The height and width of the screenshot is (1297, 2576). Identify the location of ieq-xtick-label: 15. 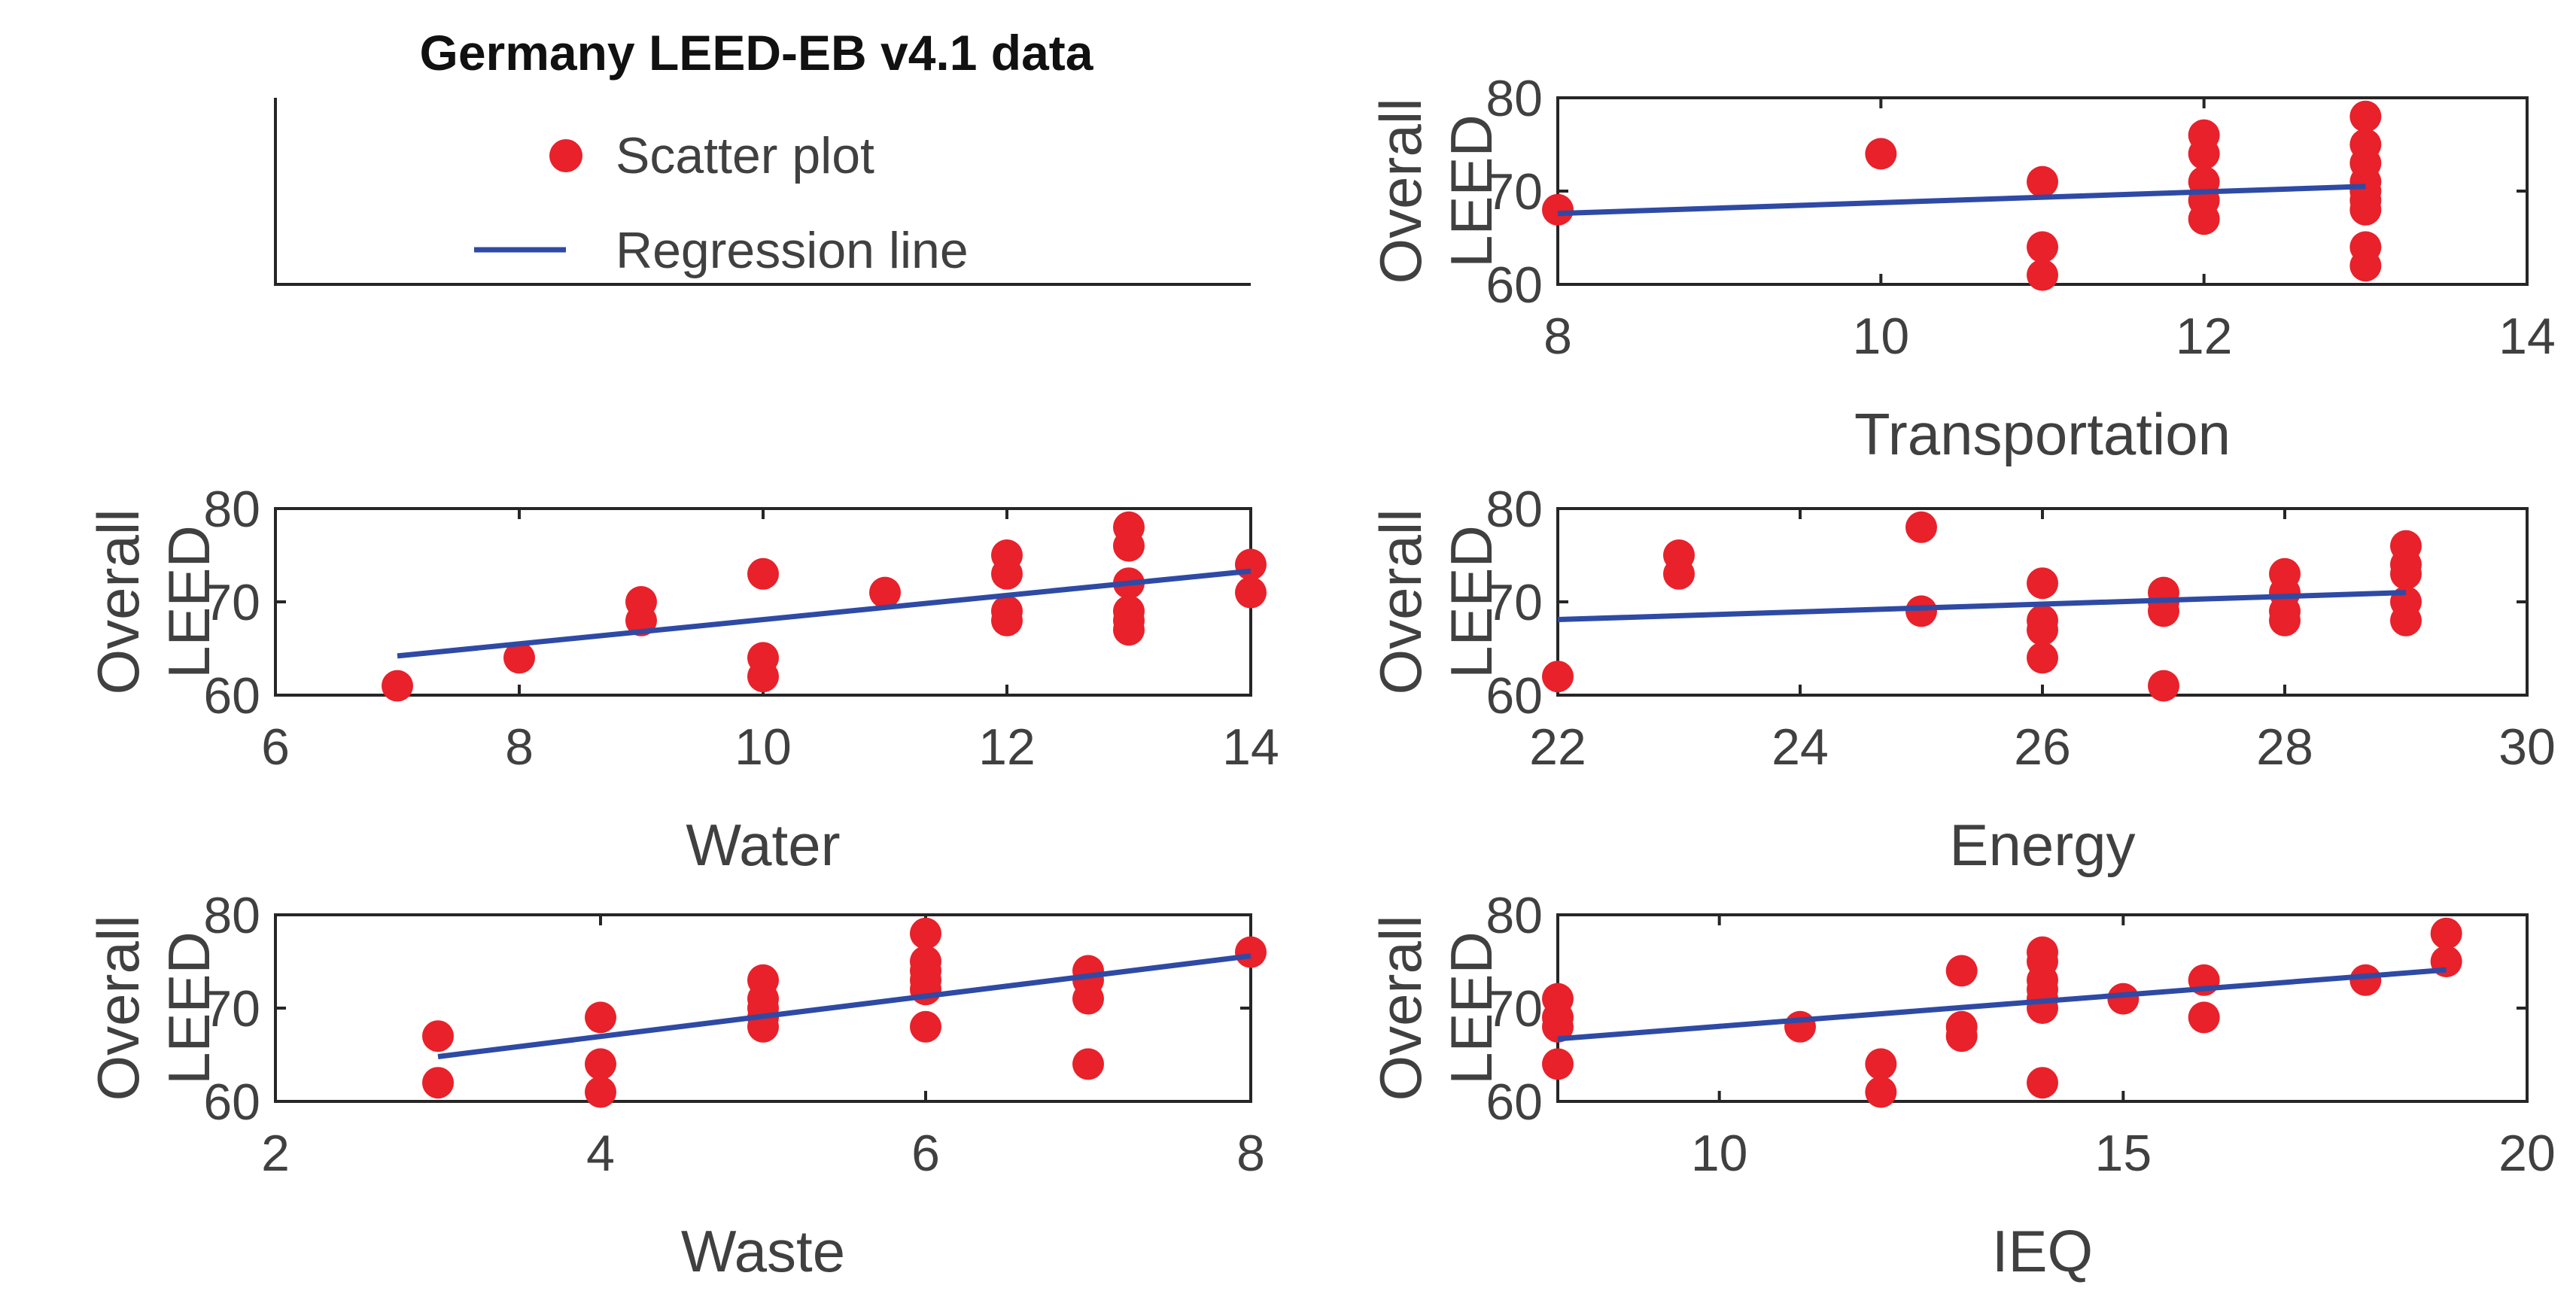
(2123, 1153).